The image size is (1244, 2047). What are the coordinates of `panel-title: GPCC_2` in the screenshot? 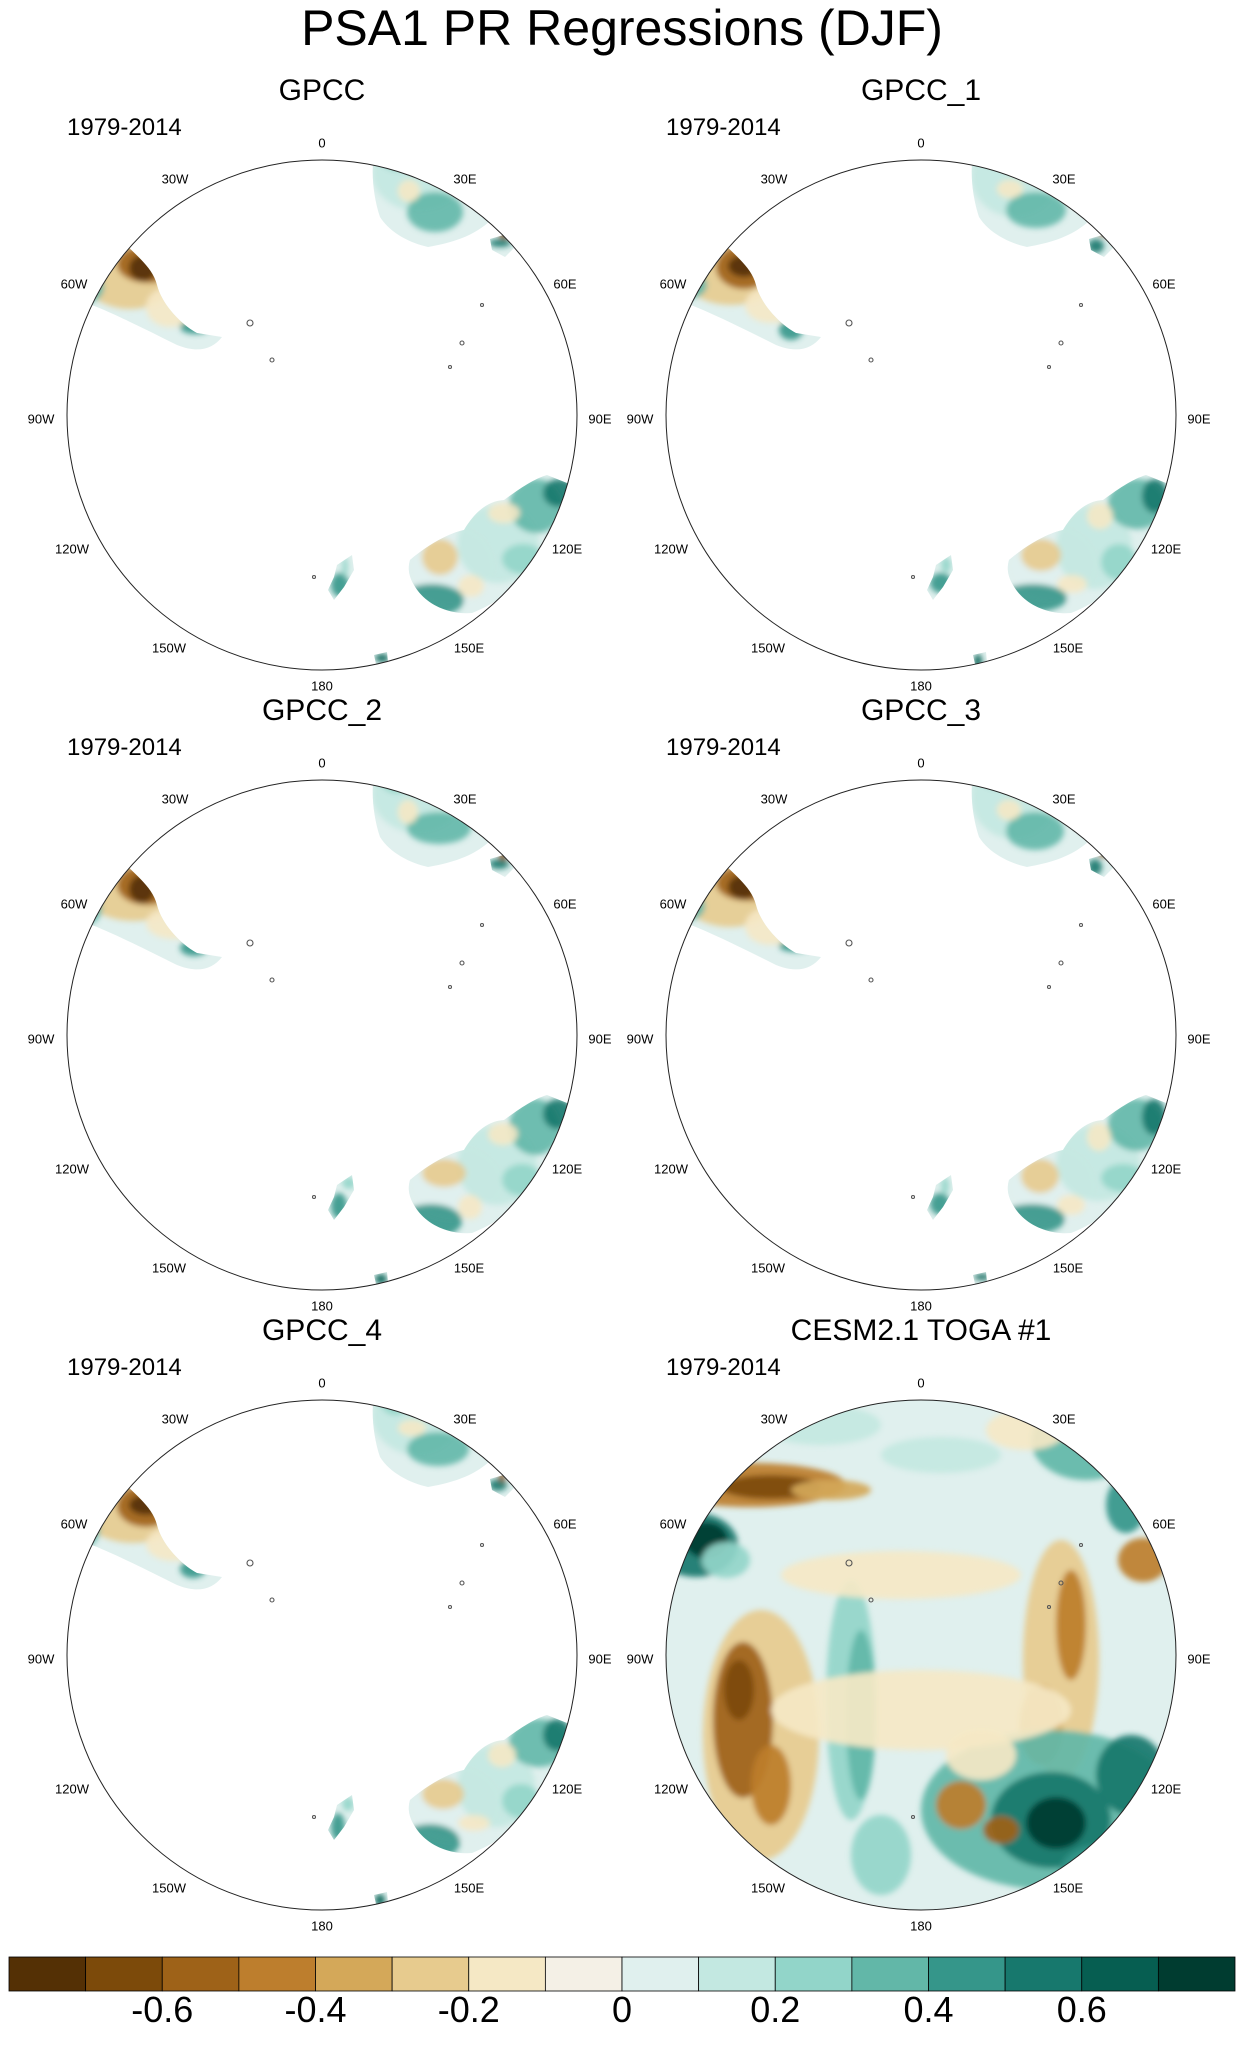 It's located at (322, 710).